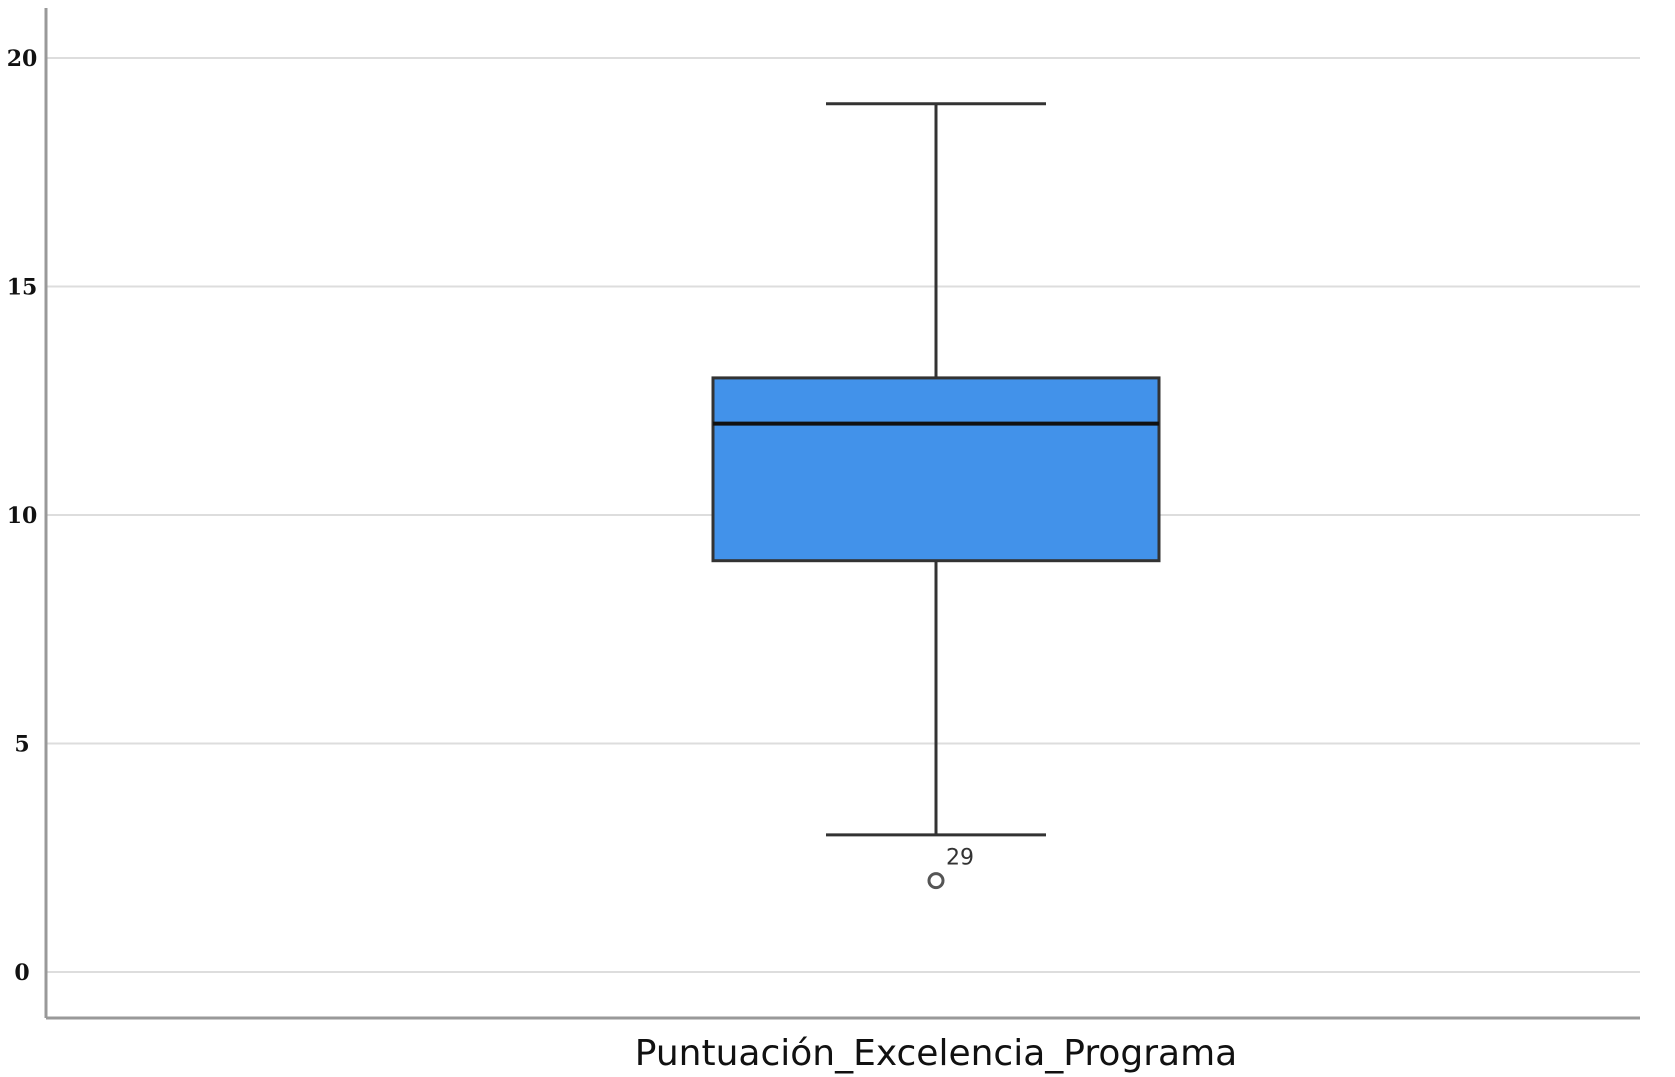 The height and width of the screenshot is (1077, 1675). I want to click on y-axis: 0 5 10 15 20, so click(27, 513).